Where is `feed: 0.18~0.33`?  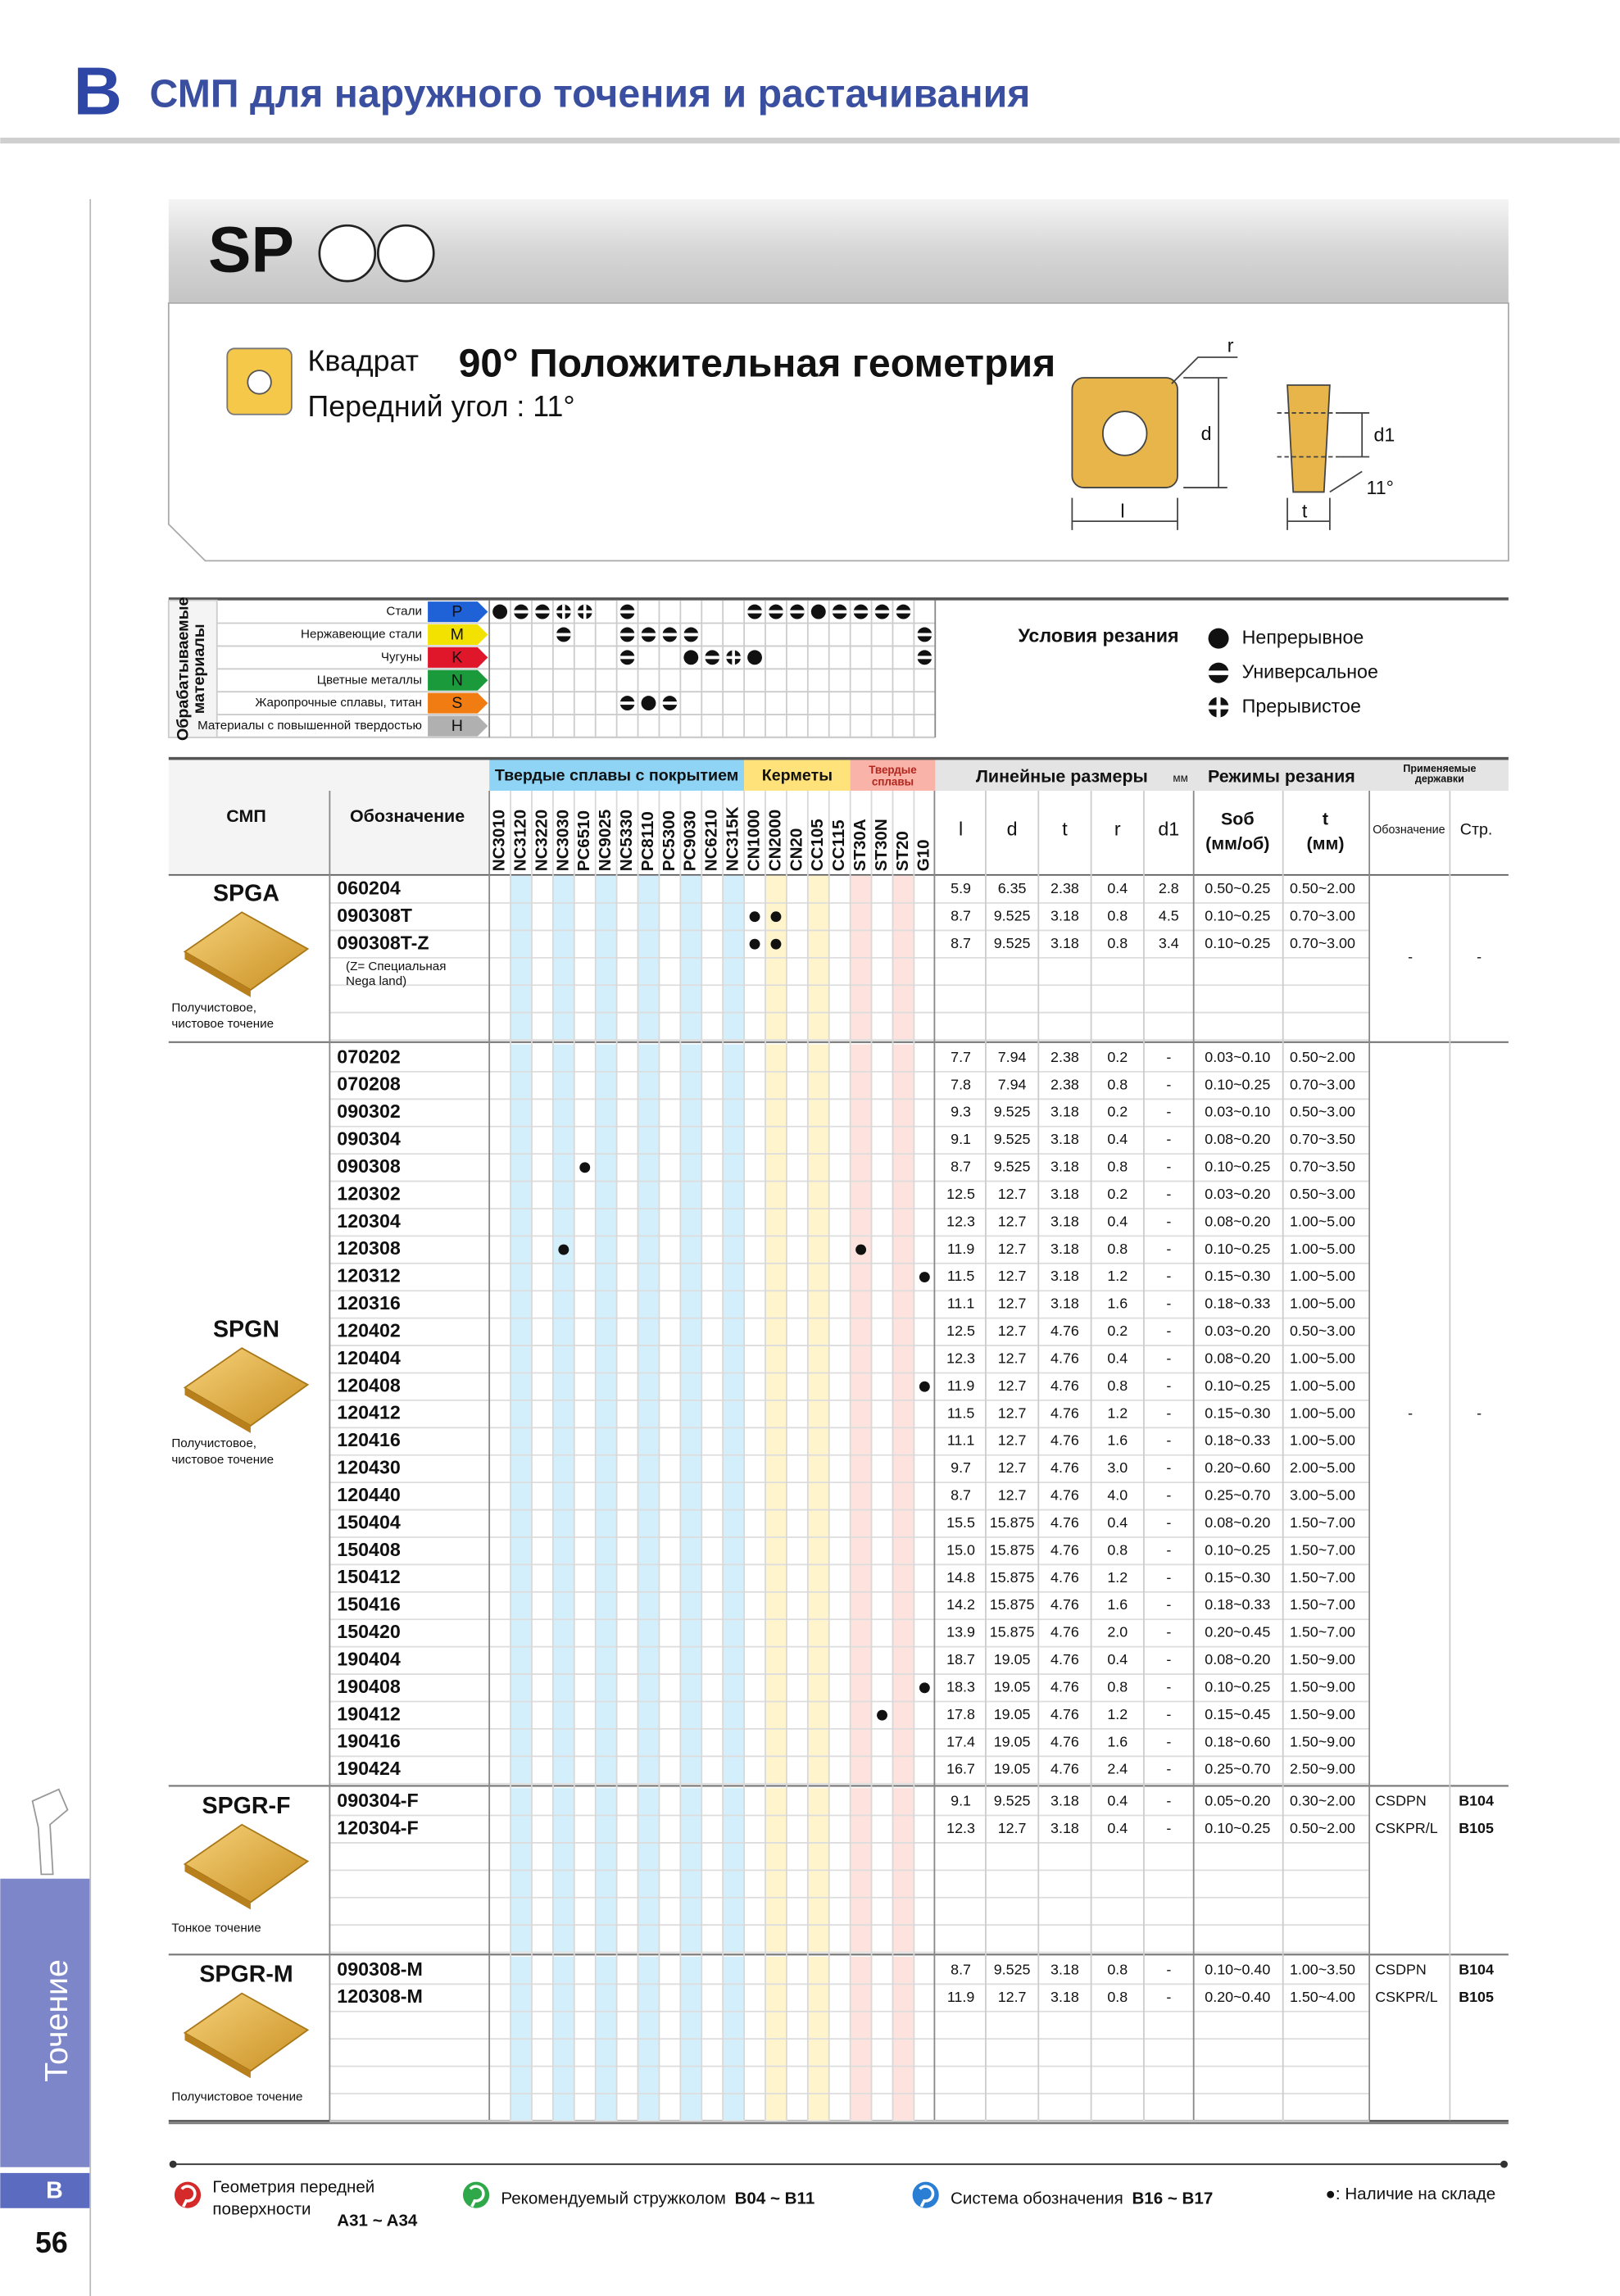 feed: 0.18~0.33 is located at coordinates (1237, 1604).